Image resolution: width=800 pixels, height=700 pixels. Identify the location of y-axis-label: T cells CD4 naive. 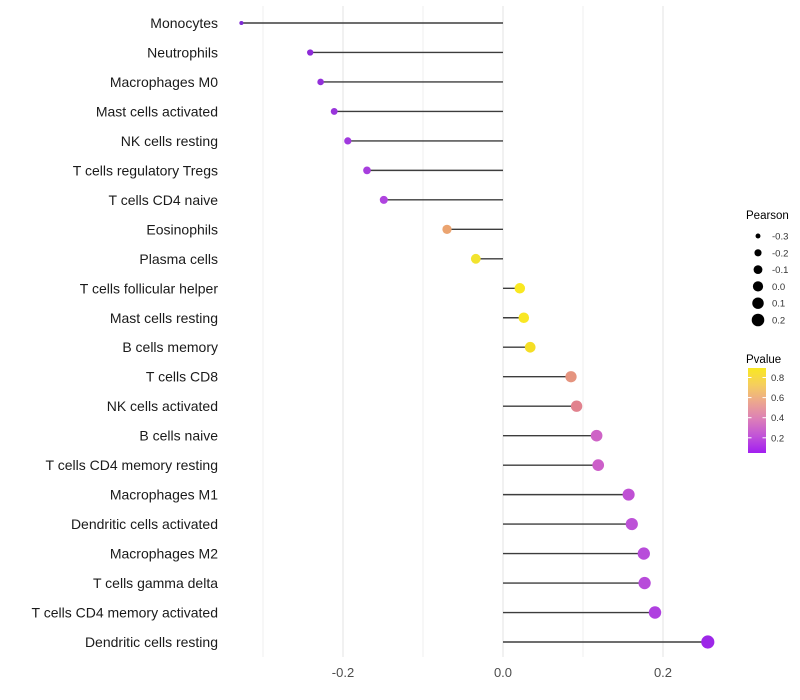
(164, 200).